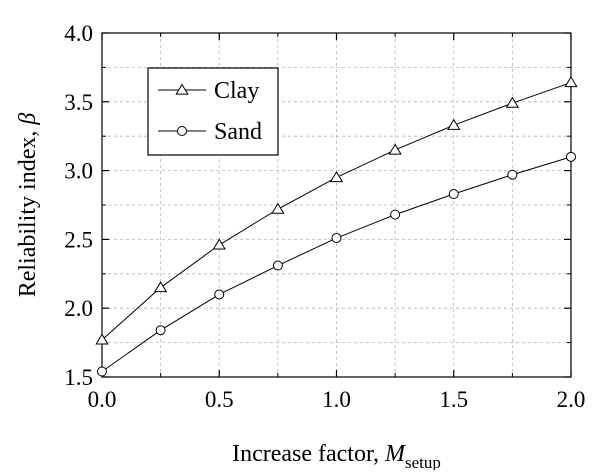 This screenshot has width=595, height=475. I want to click on legend-label-sand: Sand, so click(238, 132).